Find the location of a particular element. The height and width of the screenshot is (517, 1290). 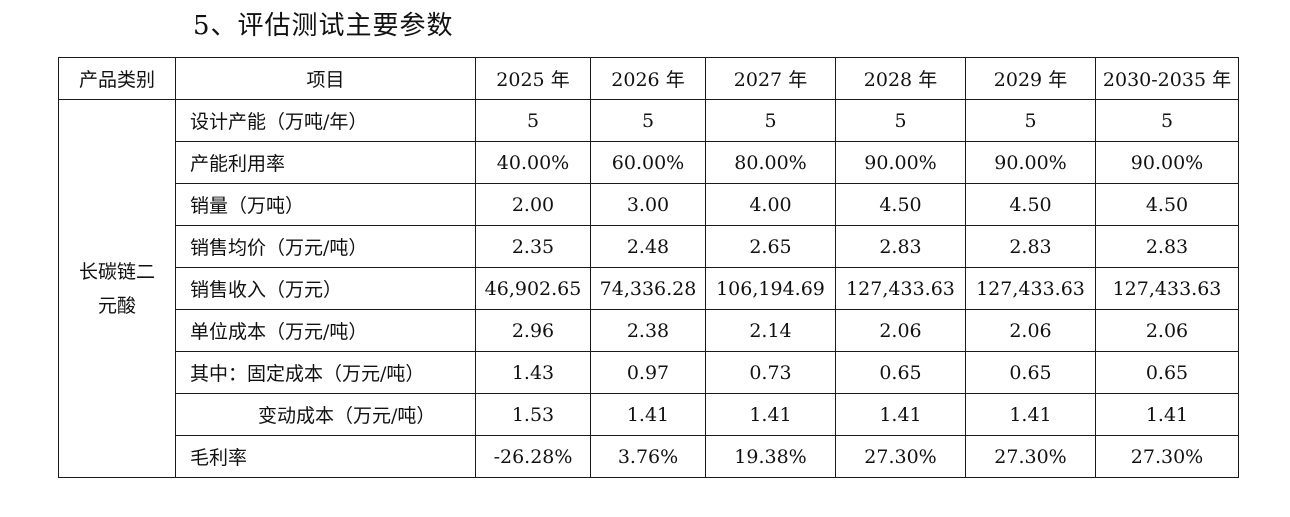

table-row: 单位成本（万元/吨） 2.96 2.38 2.14 2.06 2.06 2.06 is located at coordinates (649, 330).